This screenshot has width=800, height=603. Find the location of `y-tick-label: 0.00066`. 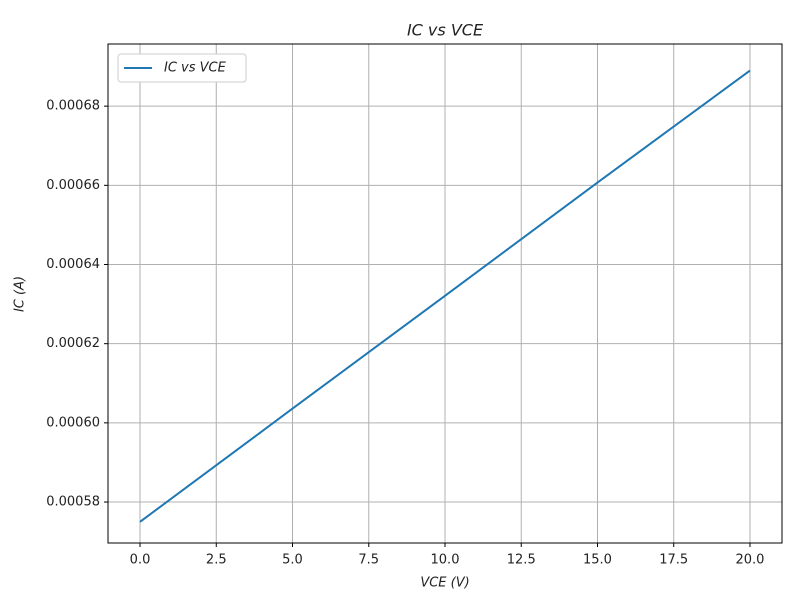

y-tick-label: 0.00066 is located at coordinates (73, 185).